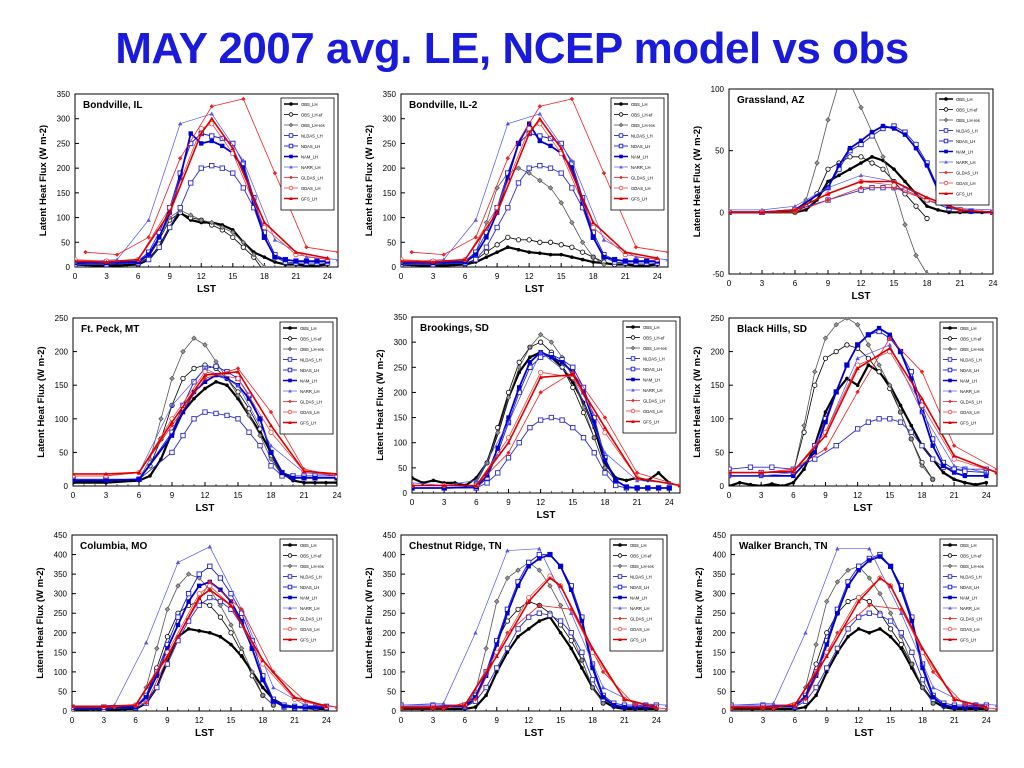  I want to click on legend-label: GDAS_LH, so click(641, 188).